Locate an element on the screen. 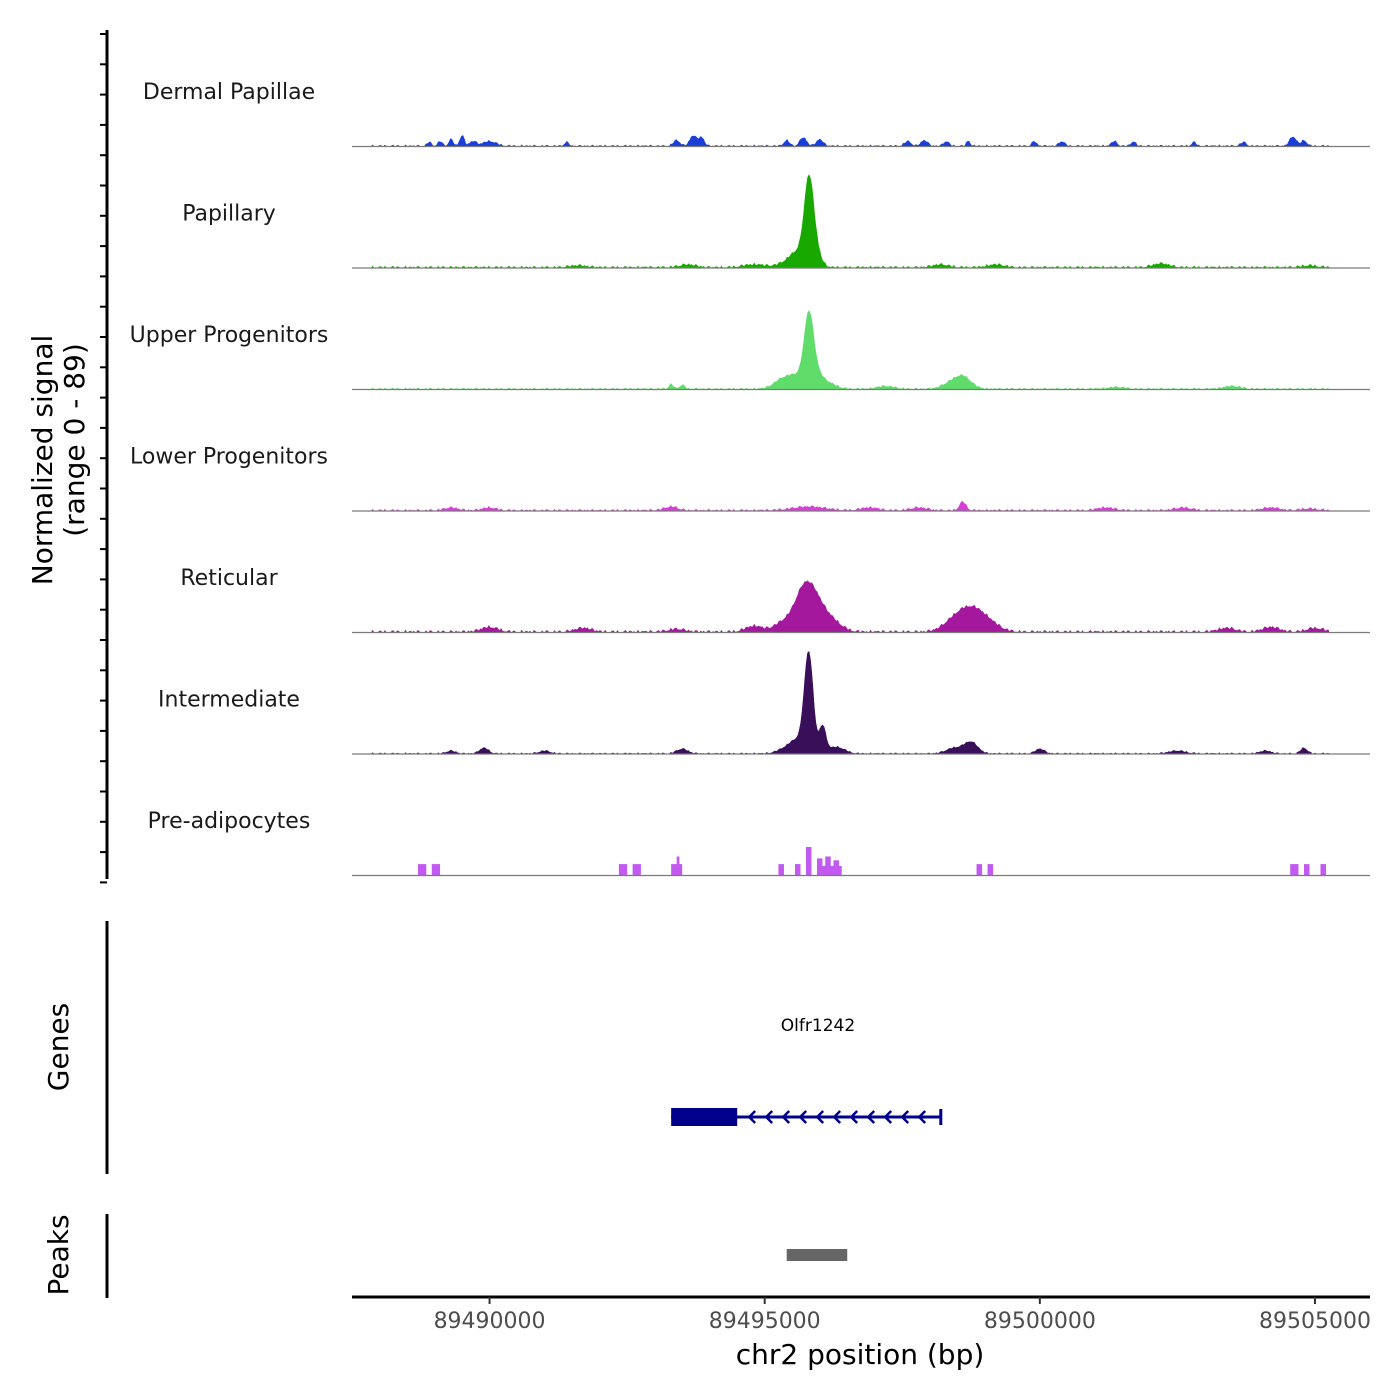 The height and width of the screenshot is (1400, 1400). y-axis-title-line2: (range 0 - 89) is located at coordinates (74, 440).